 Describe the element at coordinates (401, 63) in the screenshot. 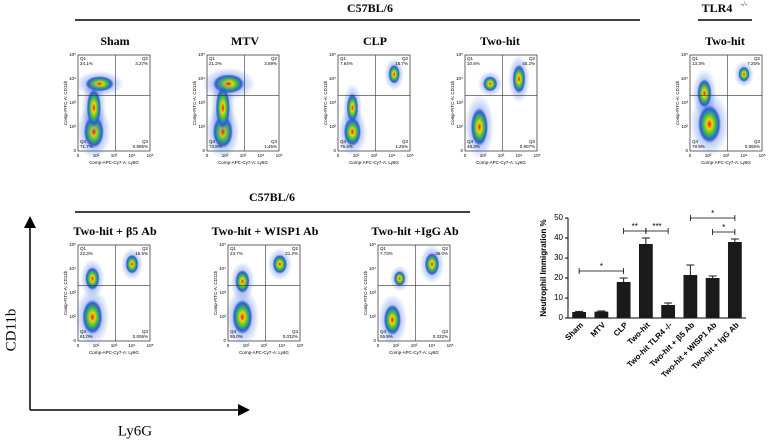

I see `quadrant-value: 15.7%` at that location.